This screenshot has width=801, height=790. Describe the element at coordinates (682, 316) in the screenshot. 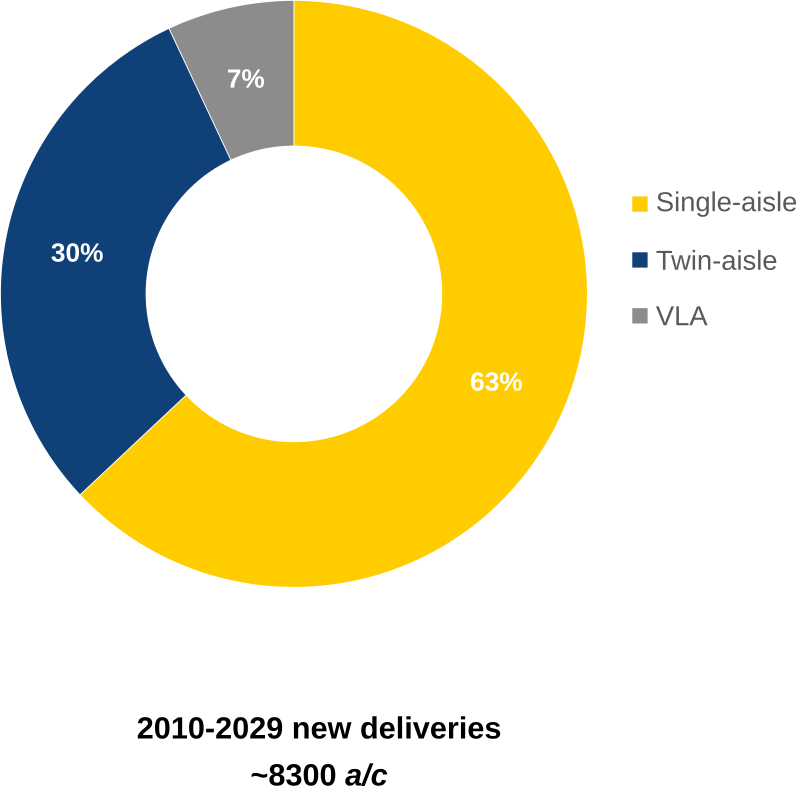

I see `legend-label: VLA` at that location.